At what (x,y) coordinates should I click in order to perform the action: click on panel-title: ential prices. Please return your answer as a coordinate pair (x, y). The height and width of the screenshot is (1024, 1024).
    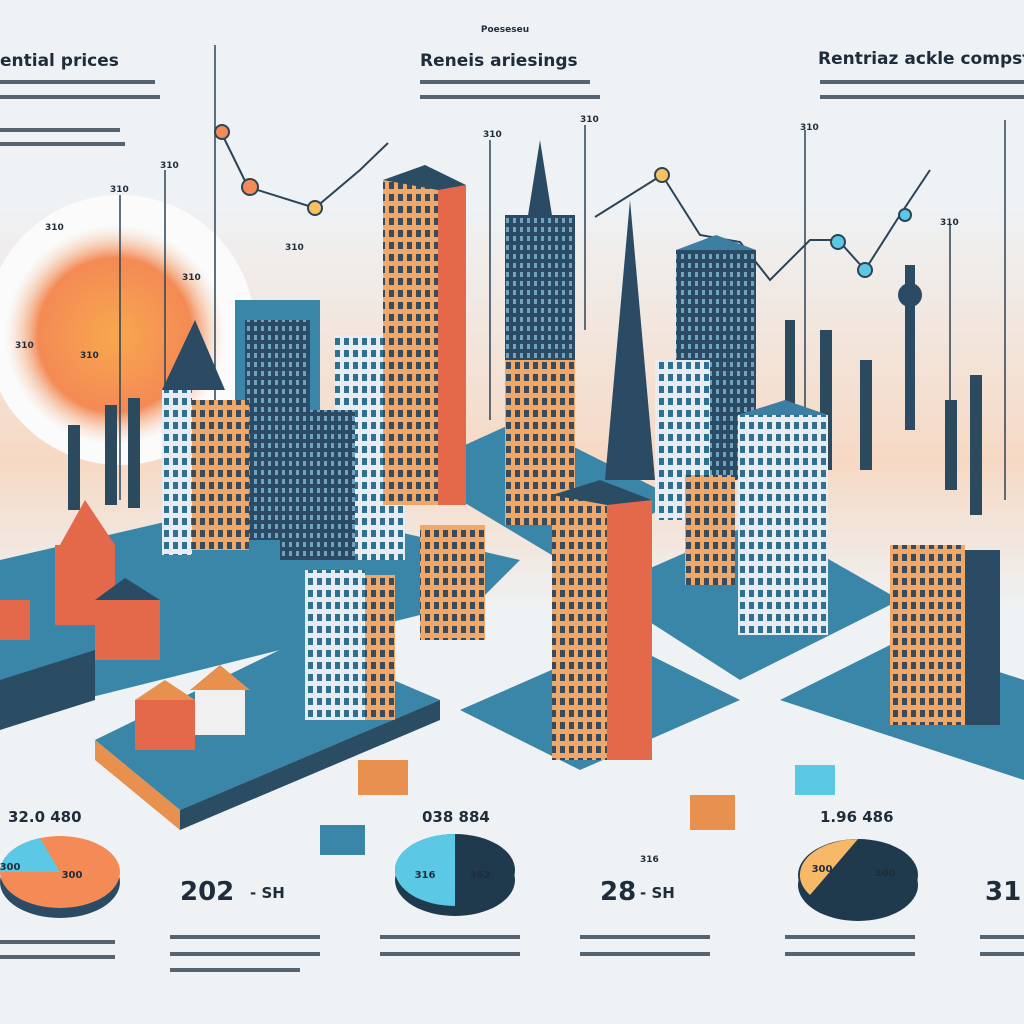
    Looking at the image, I should click on (59, 61).